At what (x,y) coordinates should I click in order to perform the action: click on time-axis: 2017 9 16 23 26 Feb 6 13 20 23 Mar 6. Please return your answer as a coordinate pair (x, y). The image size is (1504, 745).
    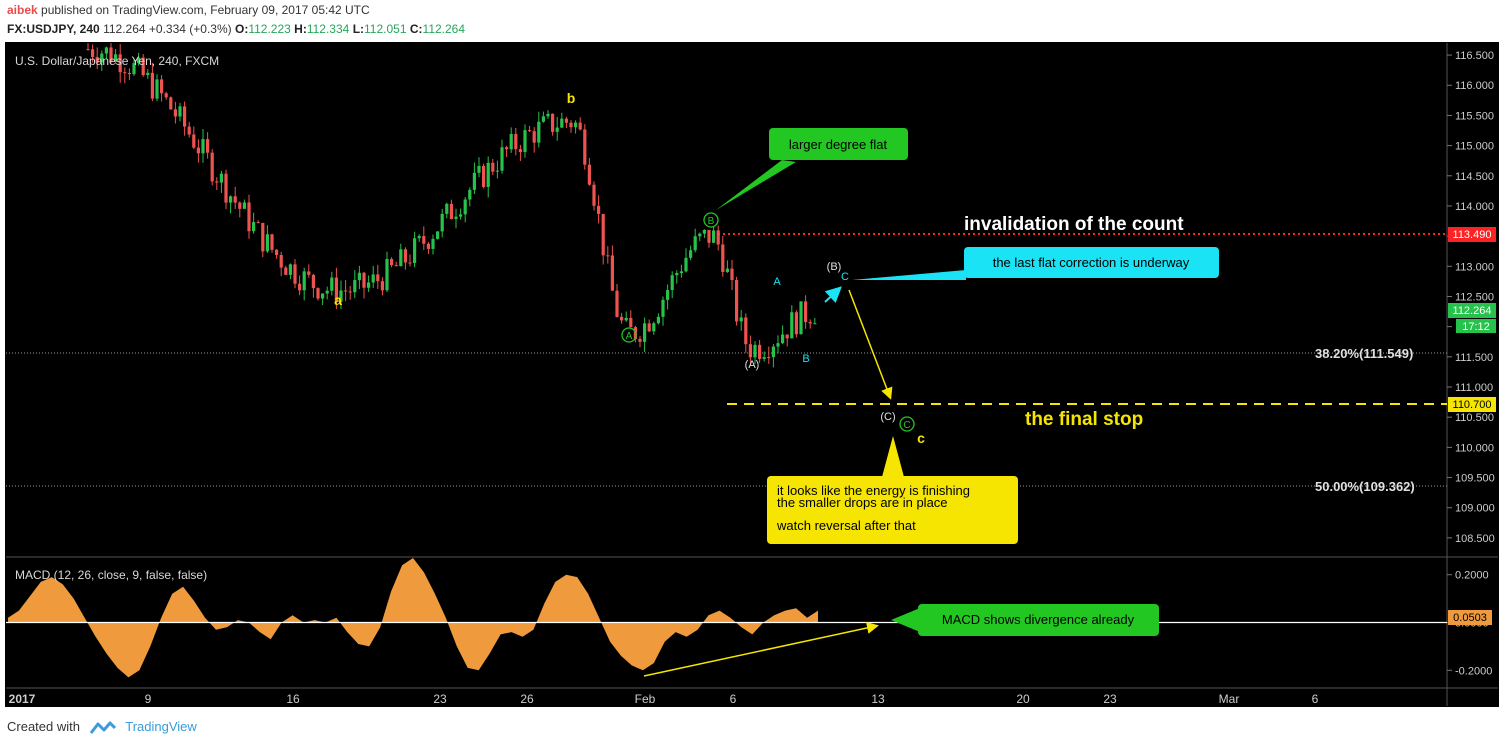
    Looking at the image, I should click on (664, 699).